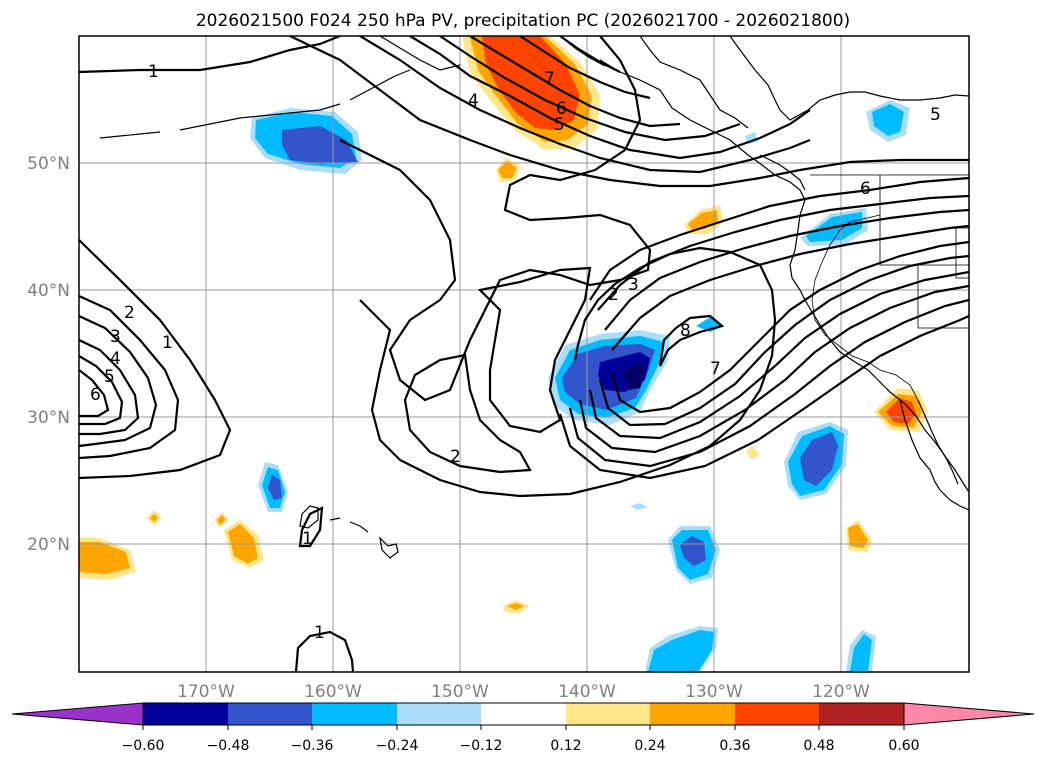 The width and height of the screenshot is (1047, 765). Describe the element at coordinates (48, 545) in the screenshot. I see `lat-label: 20°N` at that location.